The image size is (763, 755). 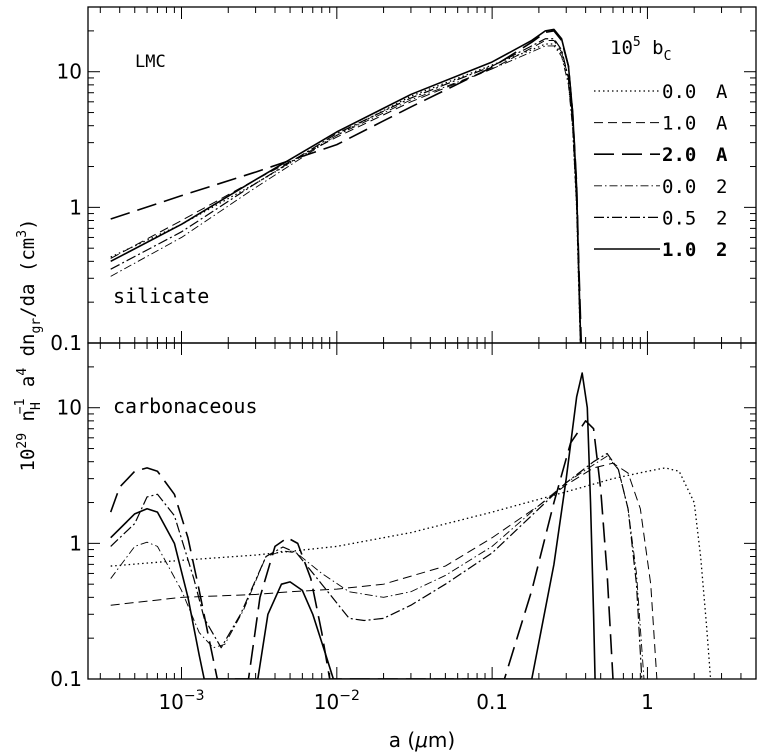 I want to click on x-tick-label: 0.1, so click(x=492, y=702).